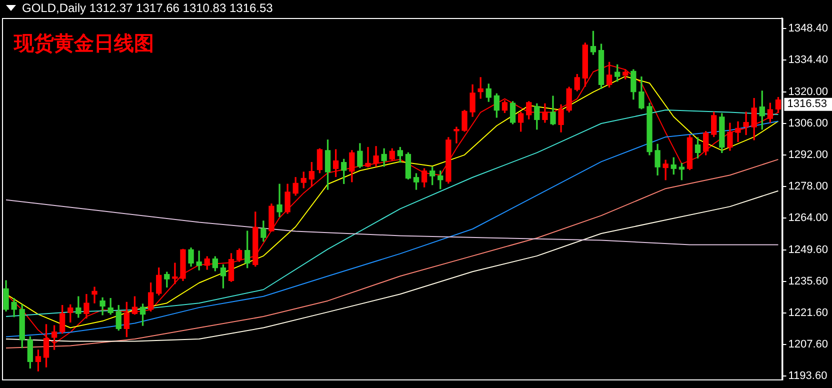 The image size is (832, 388). I want to click on y-tick-label: 1292.00, so click(808, 154).